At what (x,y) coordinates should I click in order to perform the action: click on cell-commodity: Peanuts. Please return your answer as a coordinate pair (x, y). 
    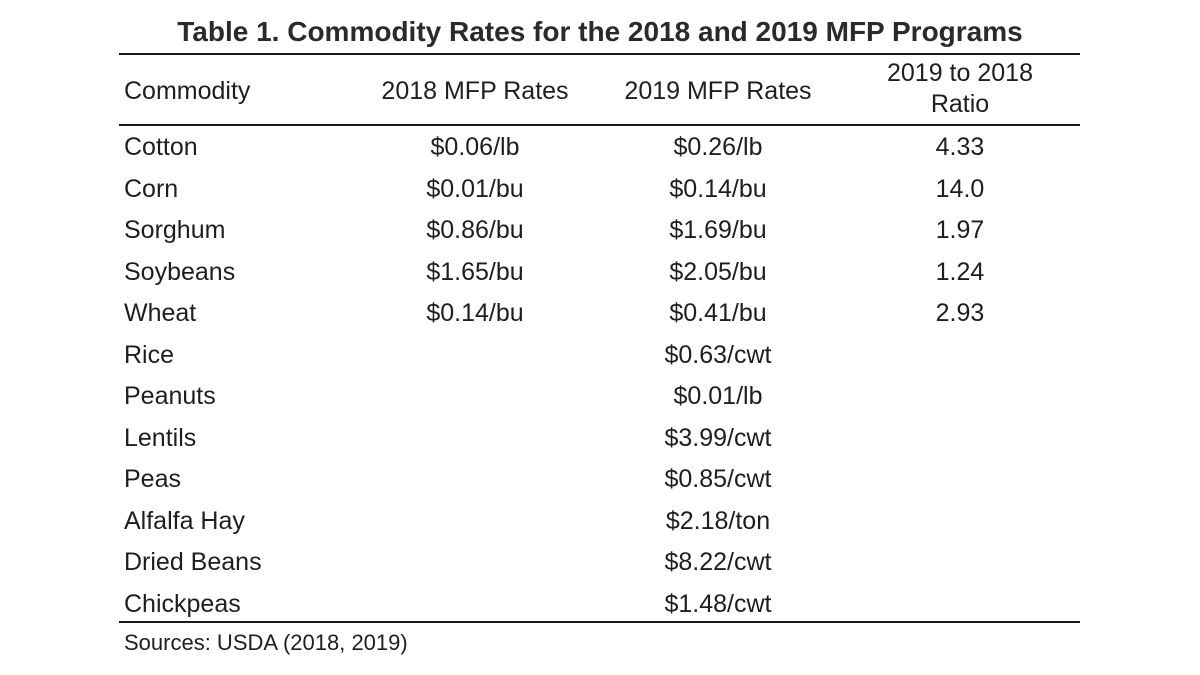
    Looking at the image, I should click on (170, 396).